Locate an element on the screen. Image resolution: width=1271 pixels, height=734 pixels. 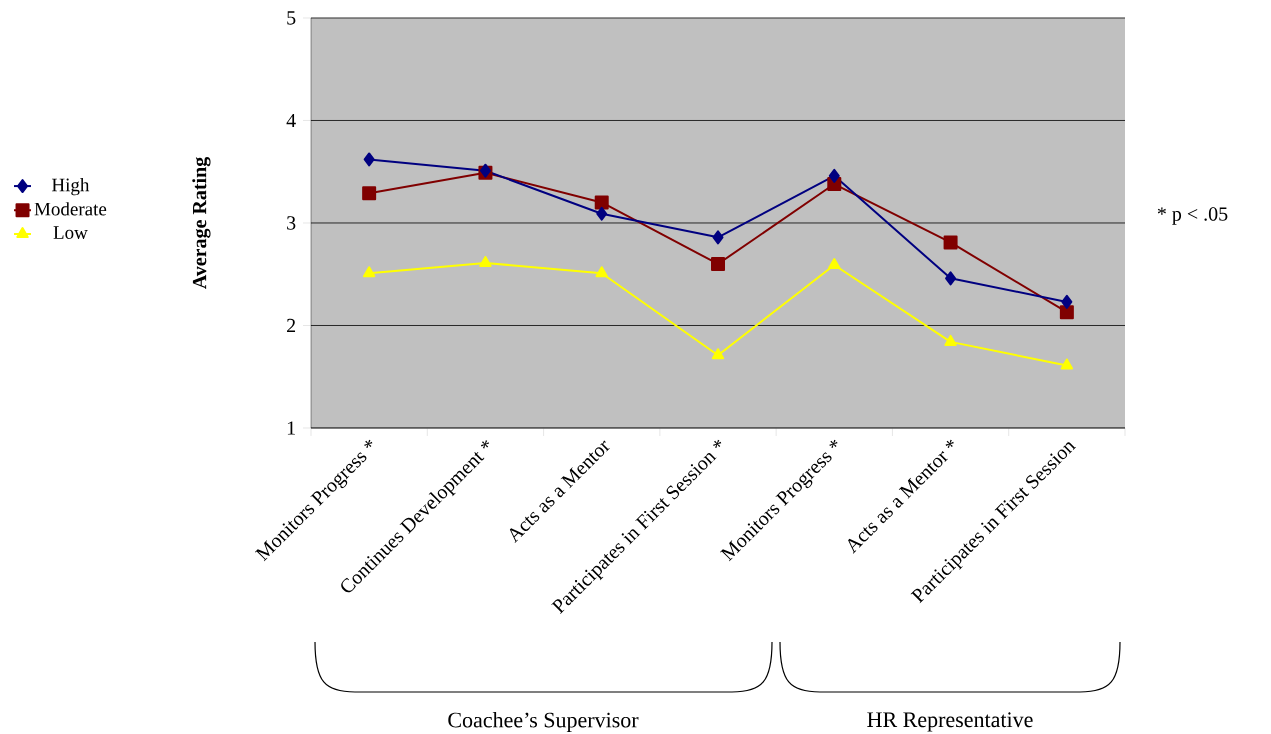
legend-label: Moderate is located at coordinates (70, 209).